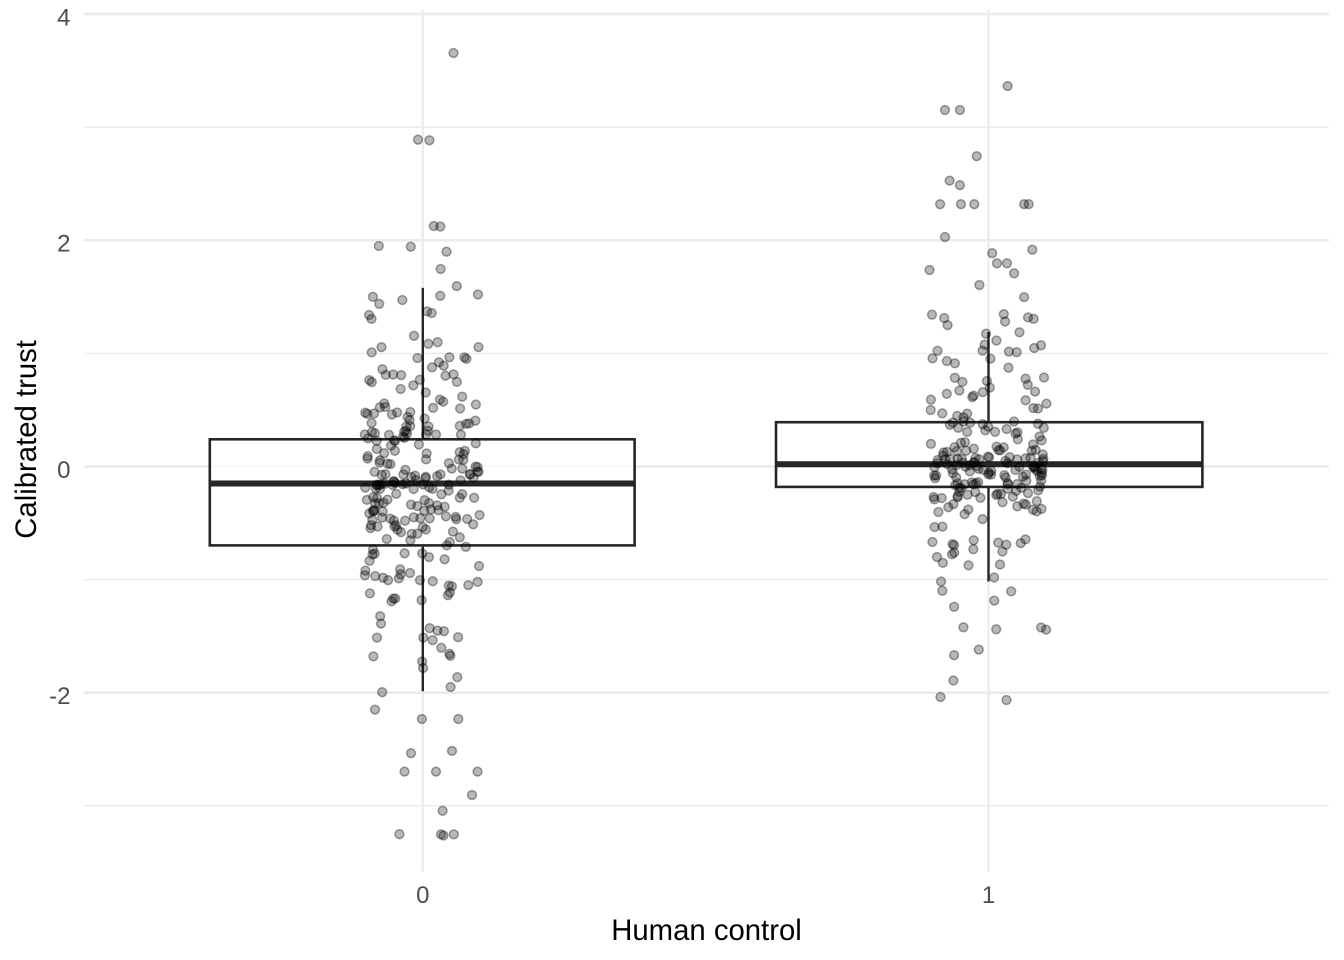 The width and height of the screenshot is (1344, 960). I want to click on svg-text: 1, so click(988, 895).